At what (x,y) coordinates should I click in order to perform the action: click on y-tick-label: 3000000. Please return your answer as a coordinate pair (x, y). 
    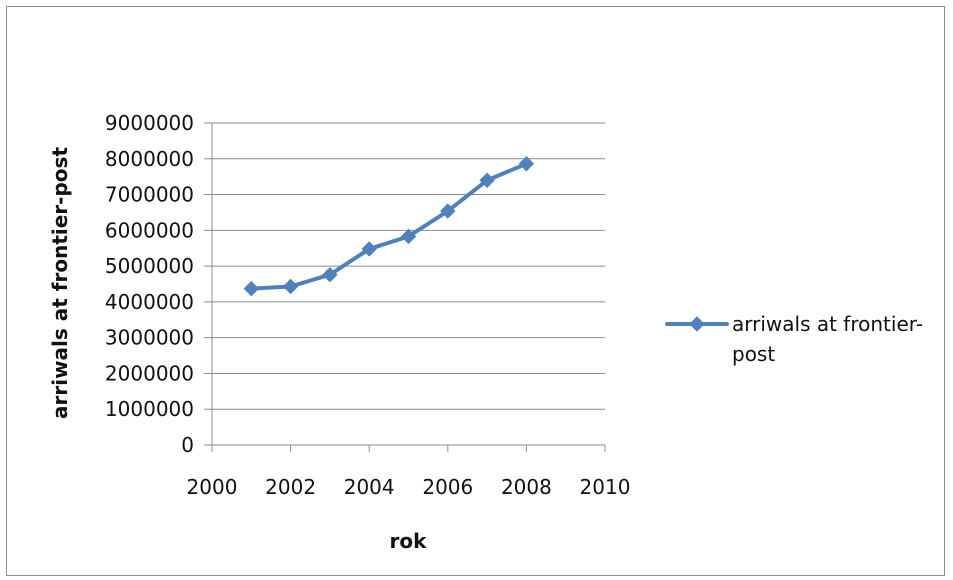
    Looking at the image, I should click on (149, 338).